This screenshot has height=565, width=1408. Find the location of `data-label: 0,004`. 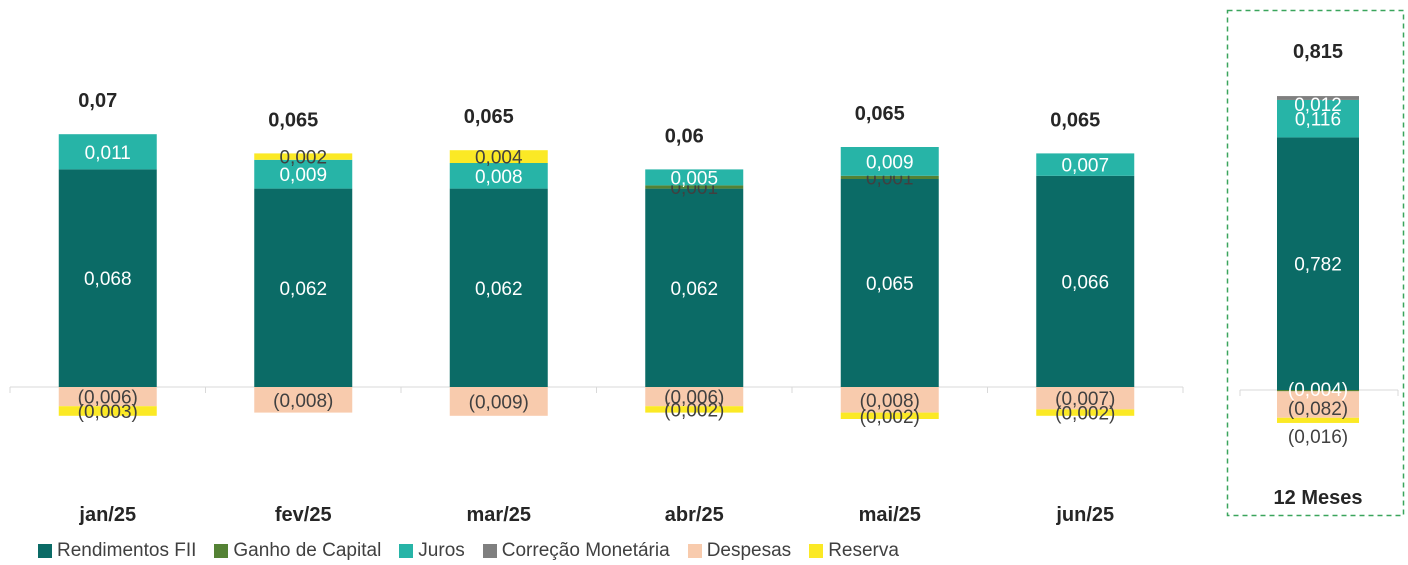

data-label: 0,004 is located at coordinates (499, 158).